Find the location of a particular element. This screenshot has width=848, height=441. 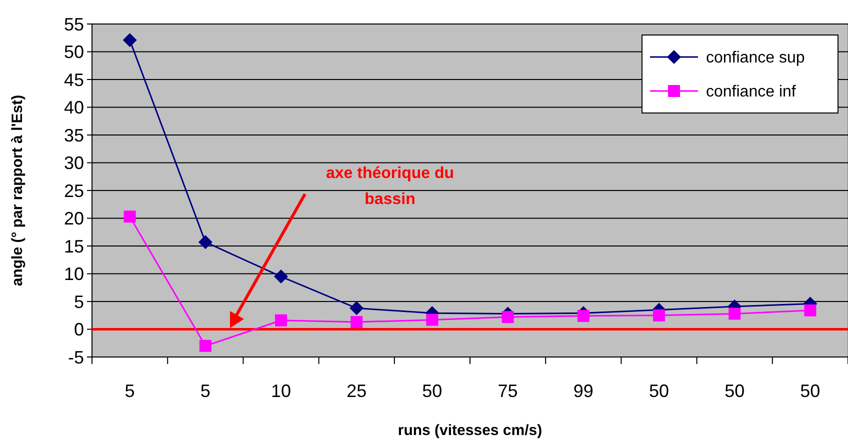

x-tick-label: 99 is located at coordinates (583, 391).